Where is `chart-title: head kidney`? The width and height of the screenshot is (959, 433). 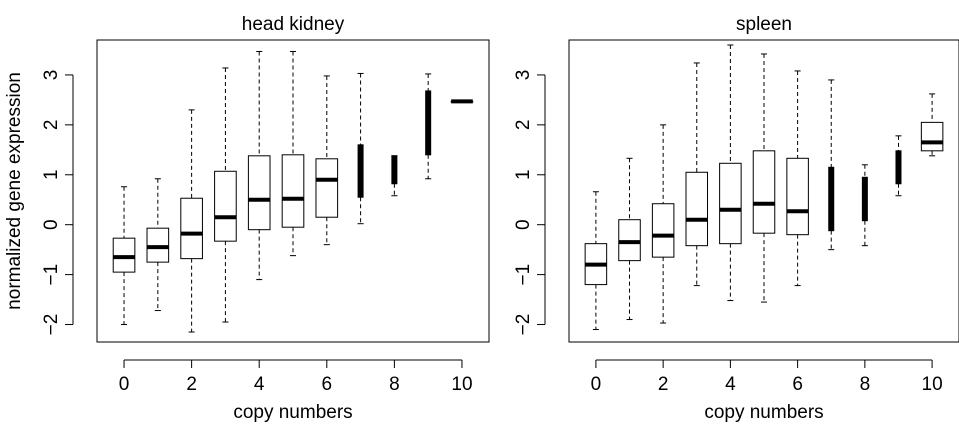
chart-title: head kidney is located at coordinates (293, 24).